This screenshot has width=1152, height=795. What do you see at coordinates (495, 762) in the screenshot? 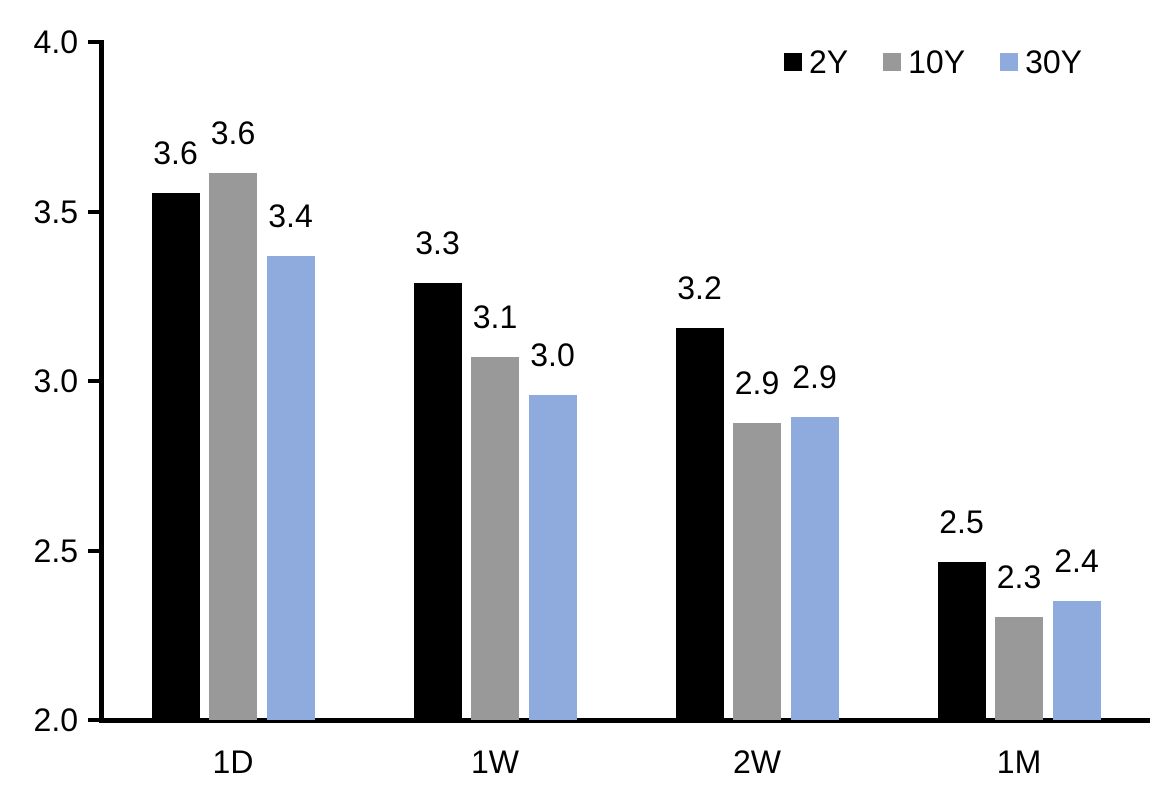
I see `x-axis-category-label: 1W` at bounding box center [495, 762].